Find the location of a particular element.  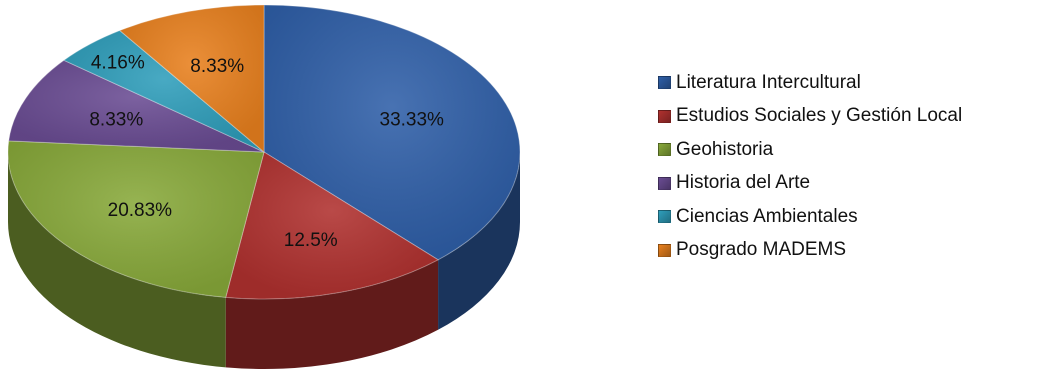

legend-item: Literatura Intercultural is located at coordinates (810, 83).